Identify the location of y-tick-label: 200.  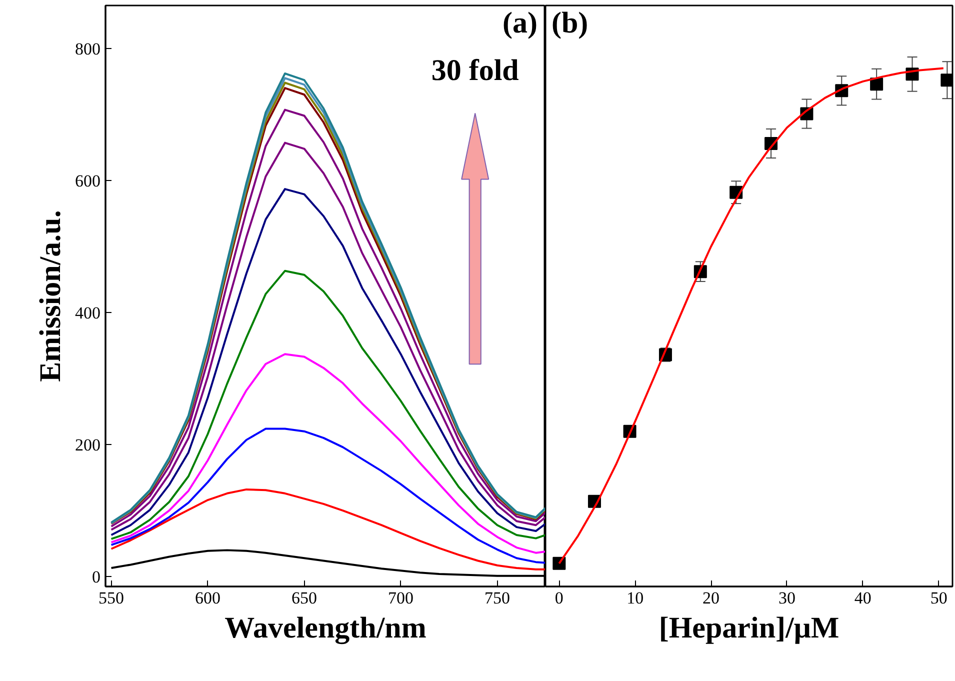
(87, 445).